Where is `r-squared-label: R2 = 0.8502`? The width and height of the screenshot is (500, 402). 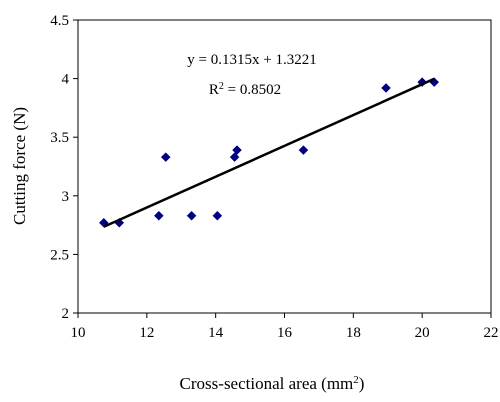 r-squared-label: R2 = 0.8502 is located at coordinates (245, 90).